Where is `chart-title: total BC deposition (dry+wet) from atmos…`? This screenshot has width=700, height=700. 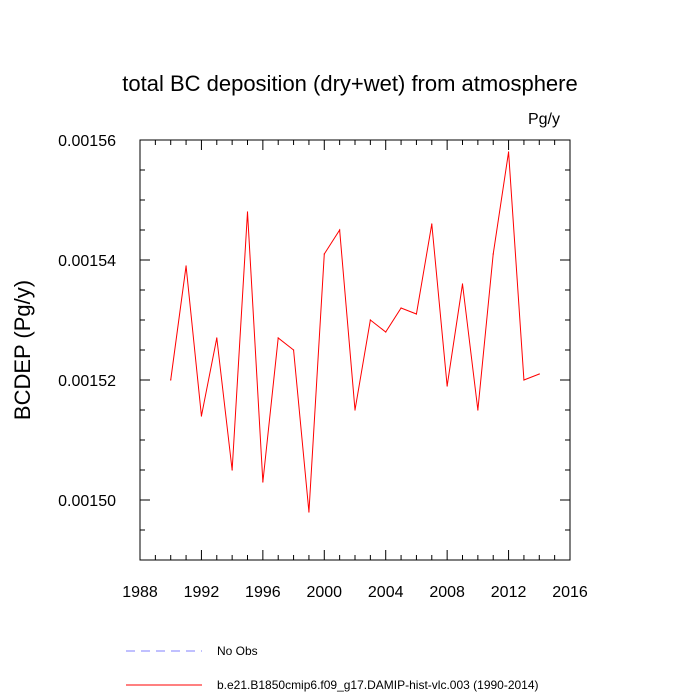
chart-title: total BC deposition (dry+wet) from atmos… is located at coordinates (349, 83).